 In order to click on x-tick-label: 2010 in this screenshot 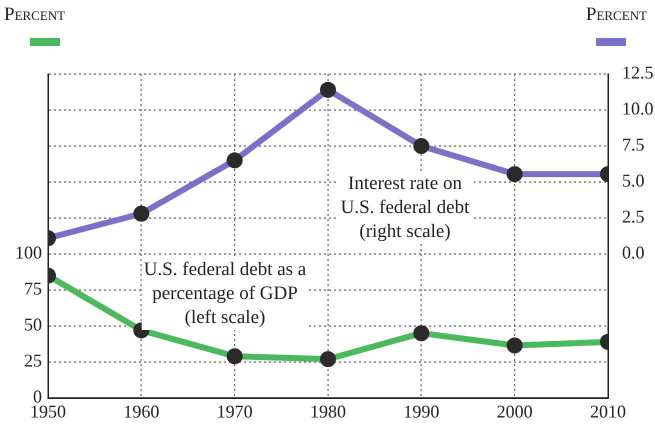, I will do `click(608, 412)`.